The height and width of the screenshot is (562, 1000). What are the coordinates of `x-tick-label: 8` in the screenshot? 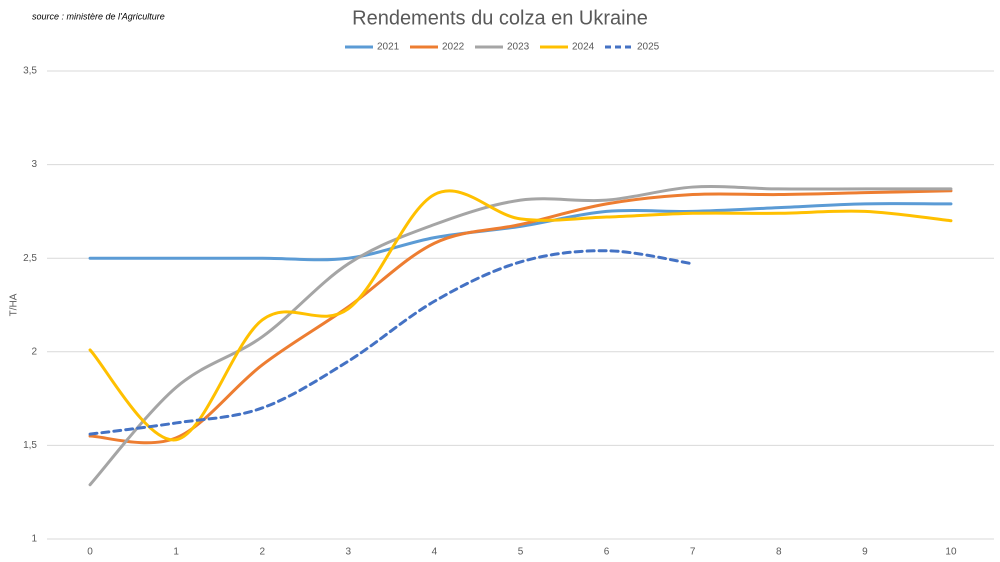 It's located at (779, 552).